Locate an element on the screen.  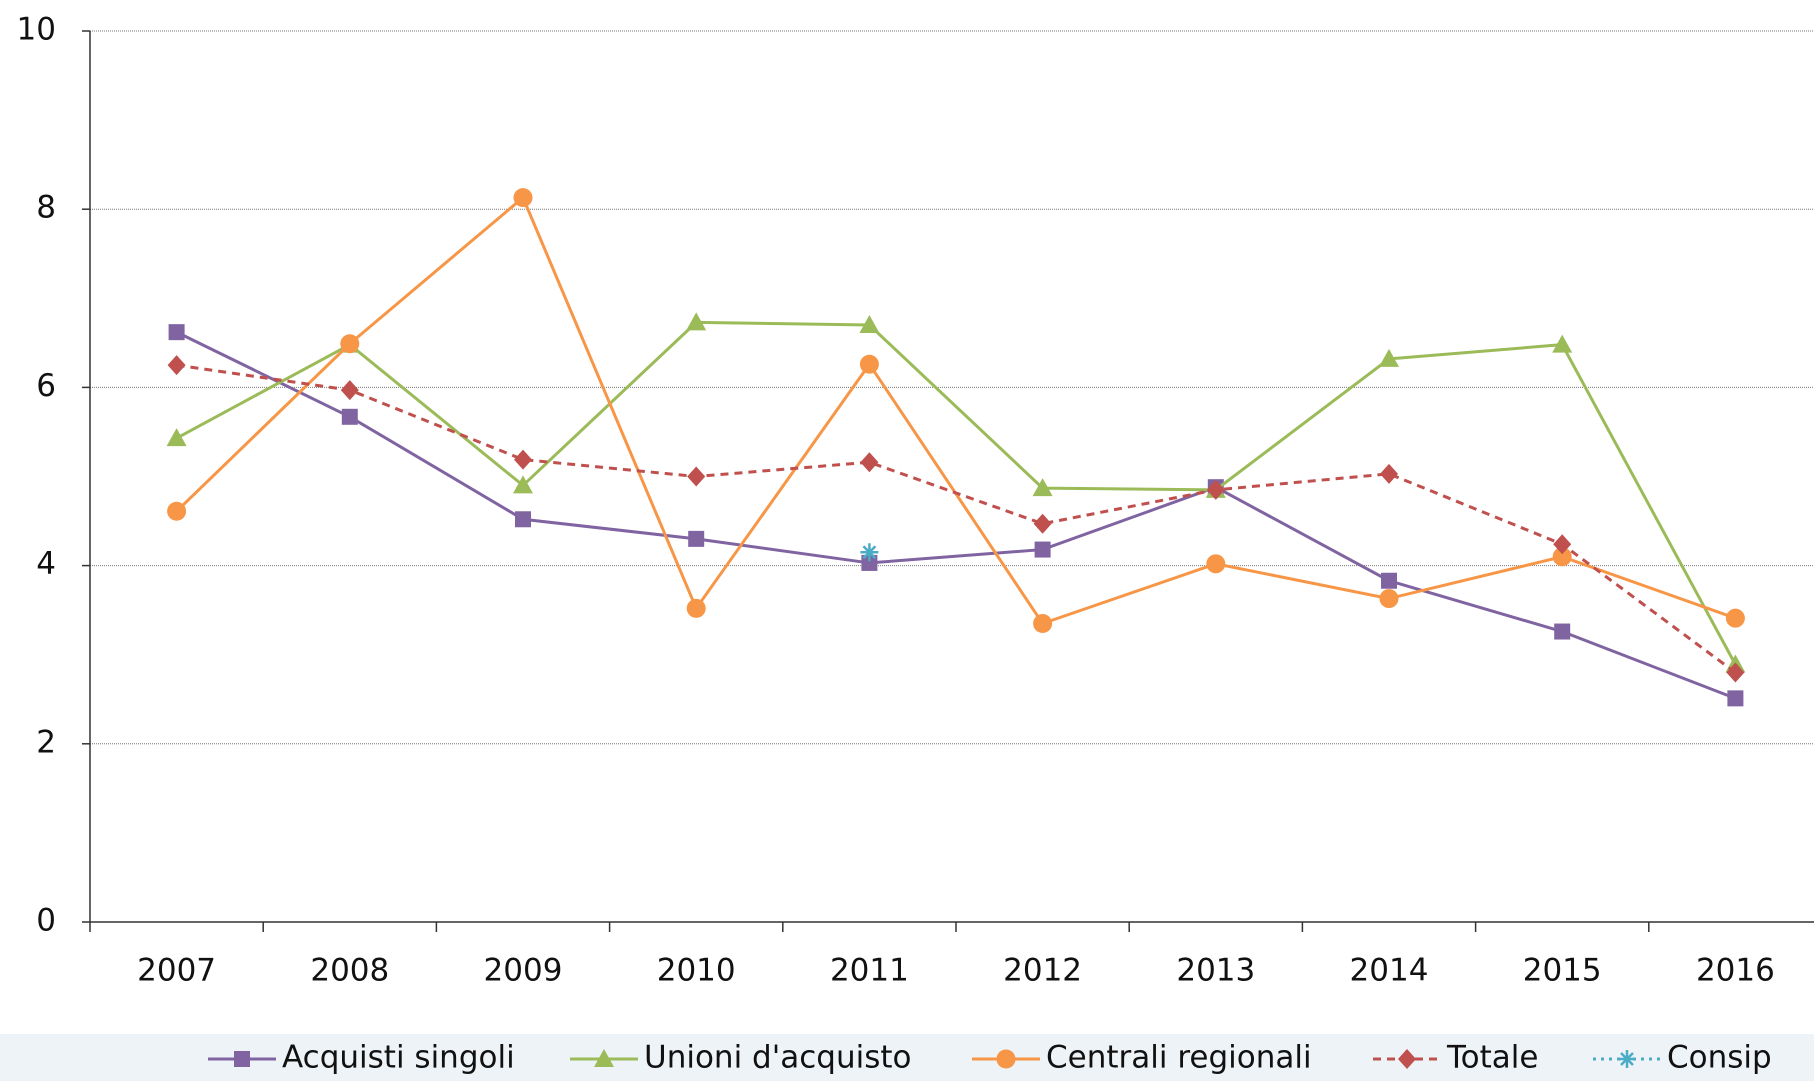
y-tick-label: 6 is located at coordinates (46, 386).